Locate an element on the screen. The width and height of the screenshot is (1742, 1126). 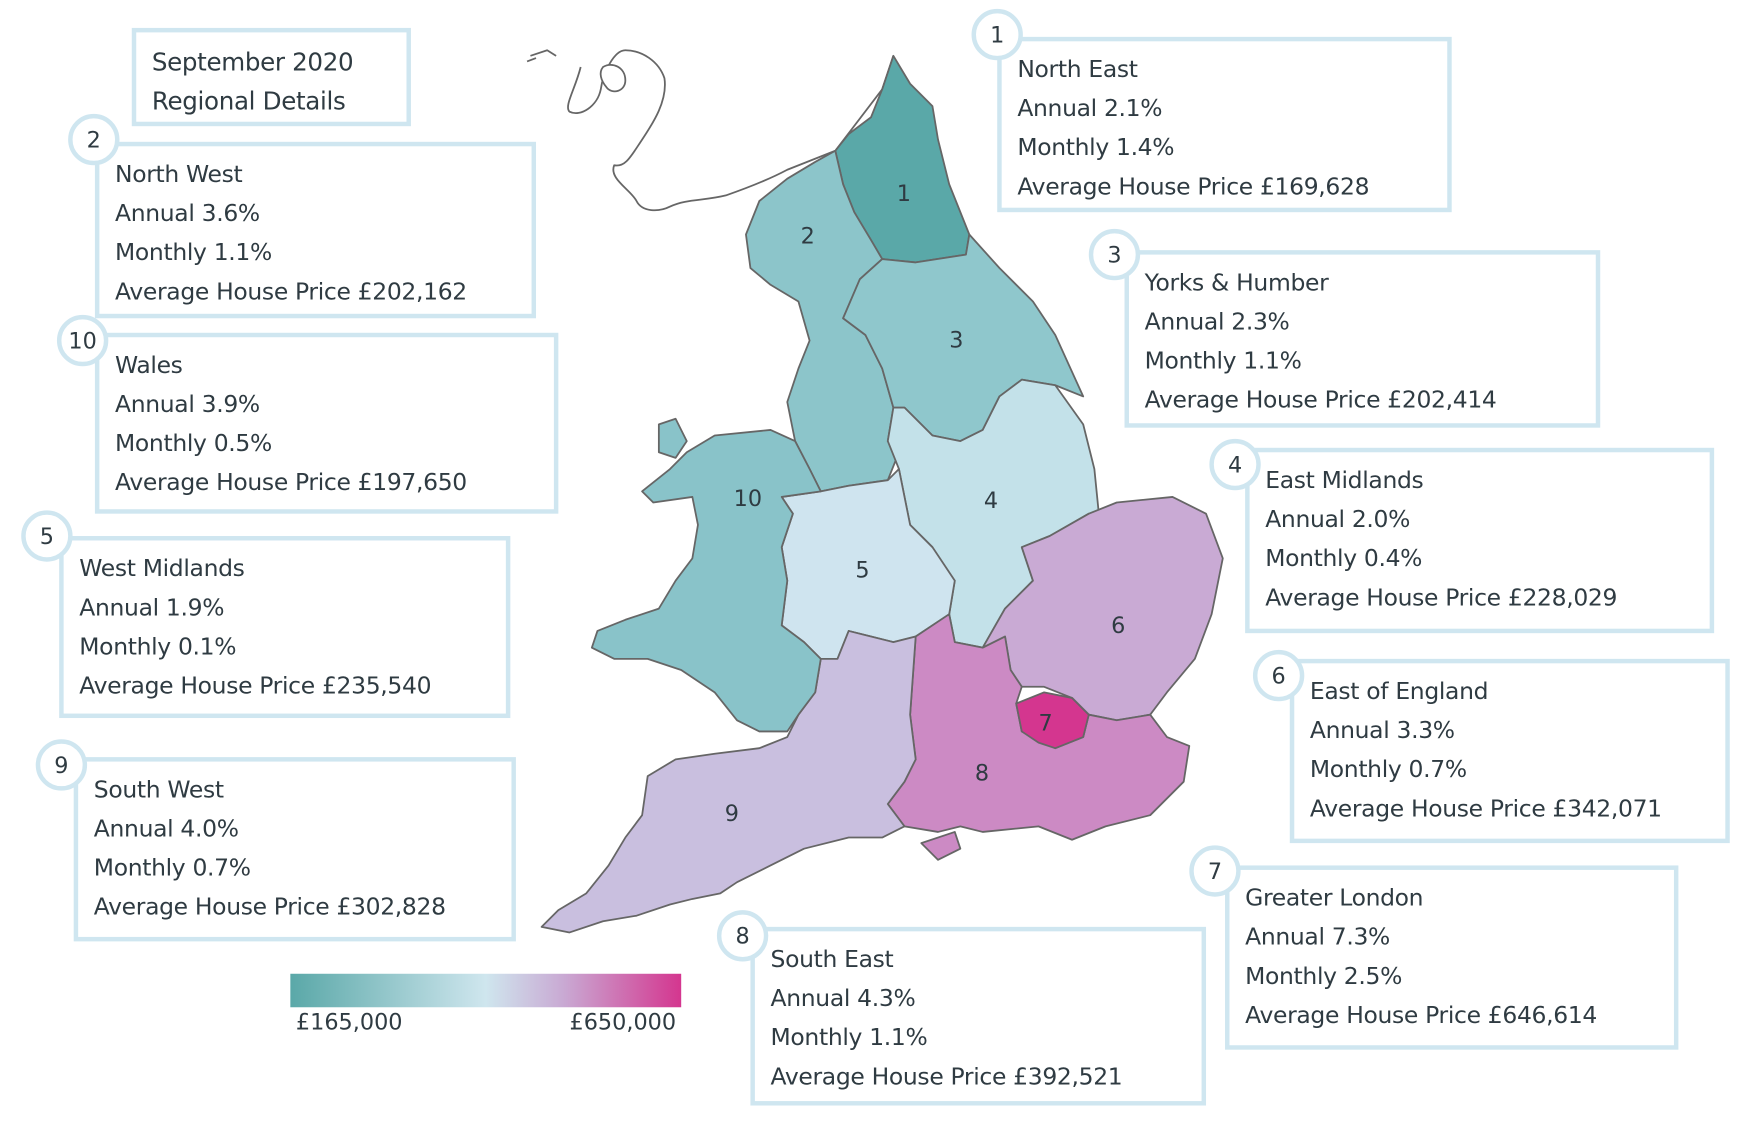
region-name: Greater London is located at coordinates (1334, 898).